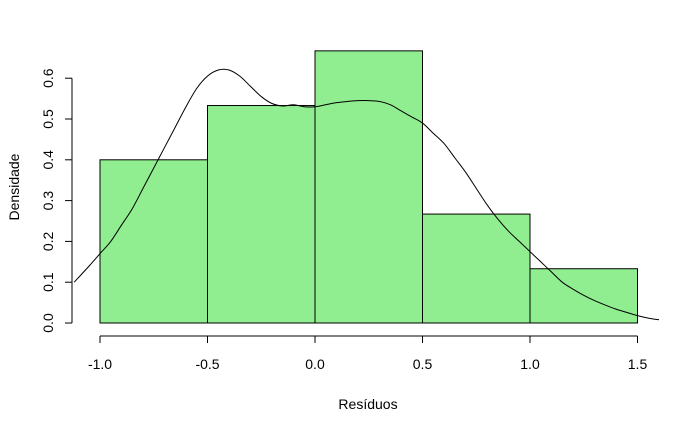 This screenshot has height=432, width=700. What do you see at coordinates (48, 160) in the screenshot?
I see `y-tick-label: 0.4` at bounding box center [48, 160].